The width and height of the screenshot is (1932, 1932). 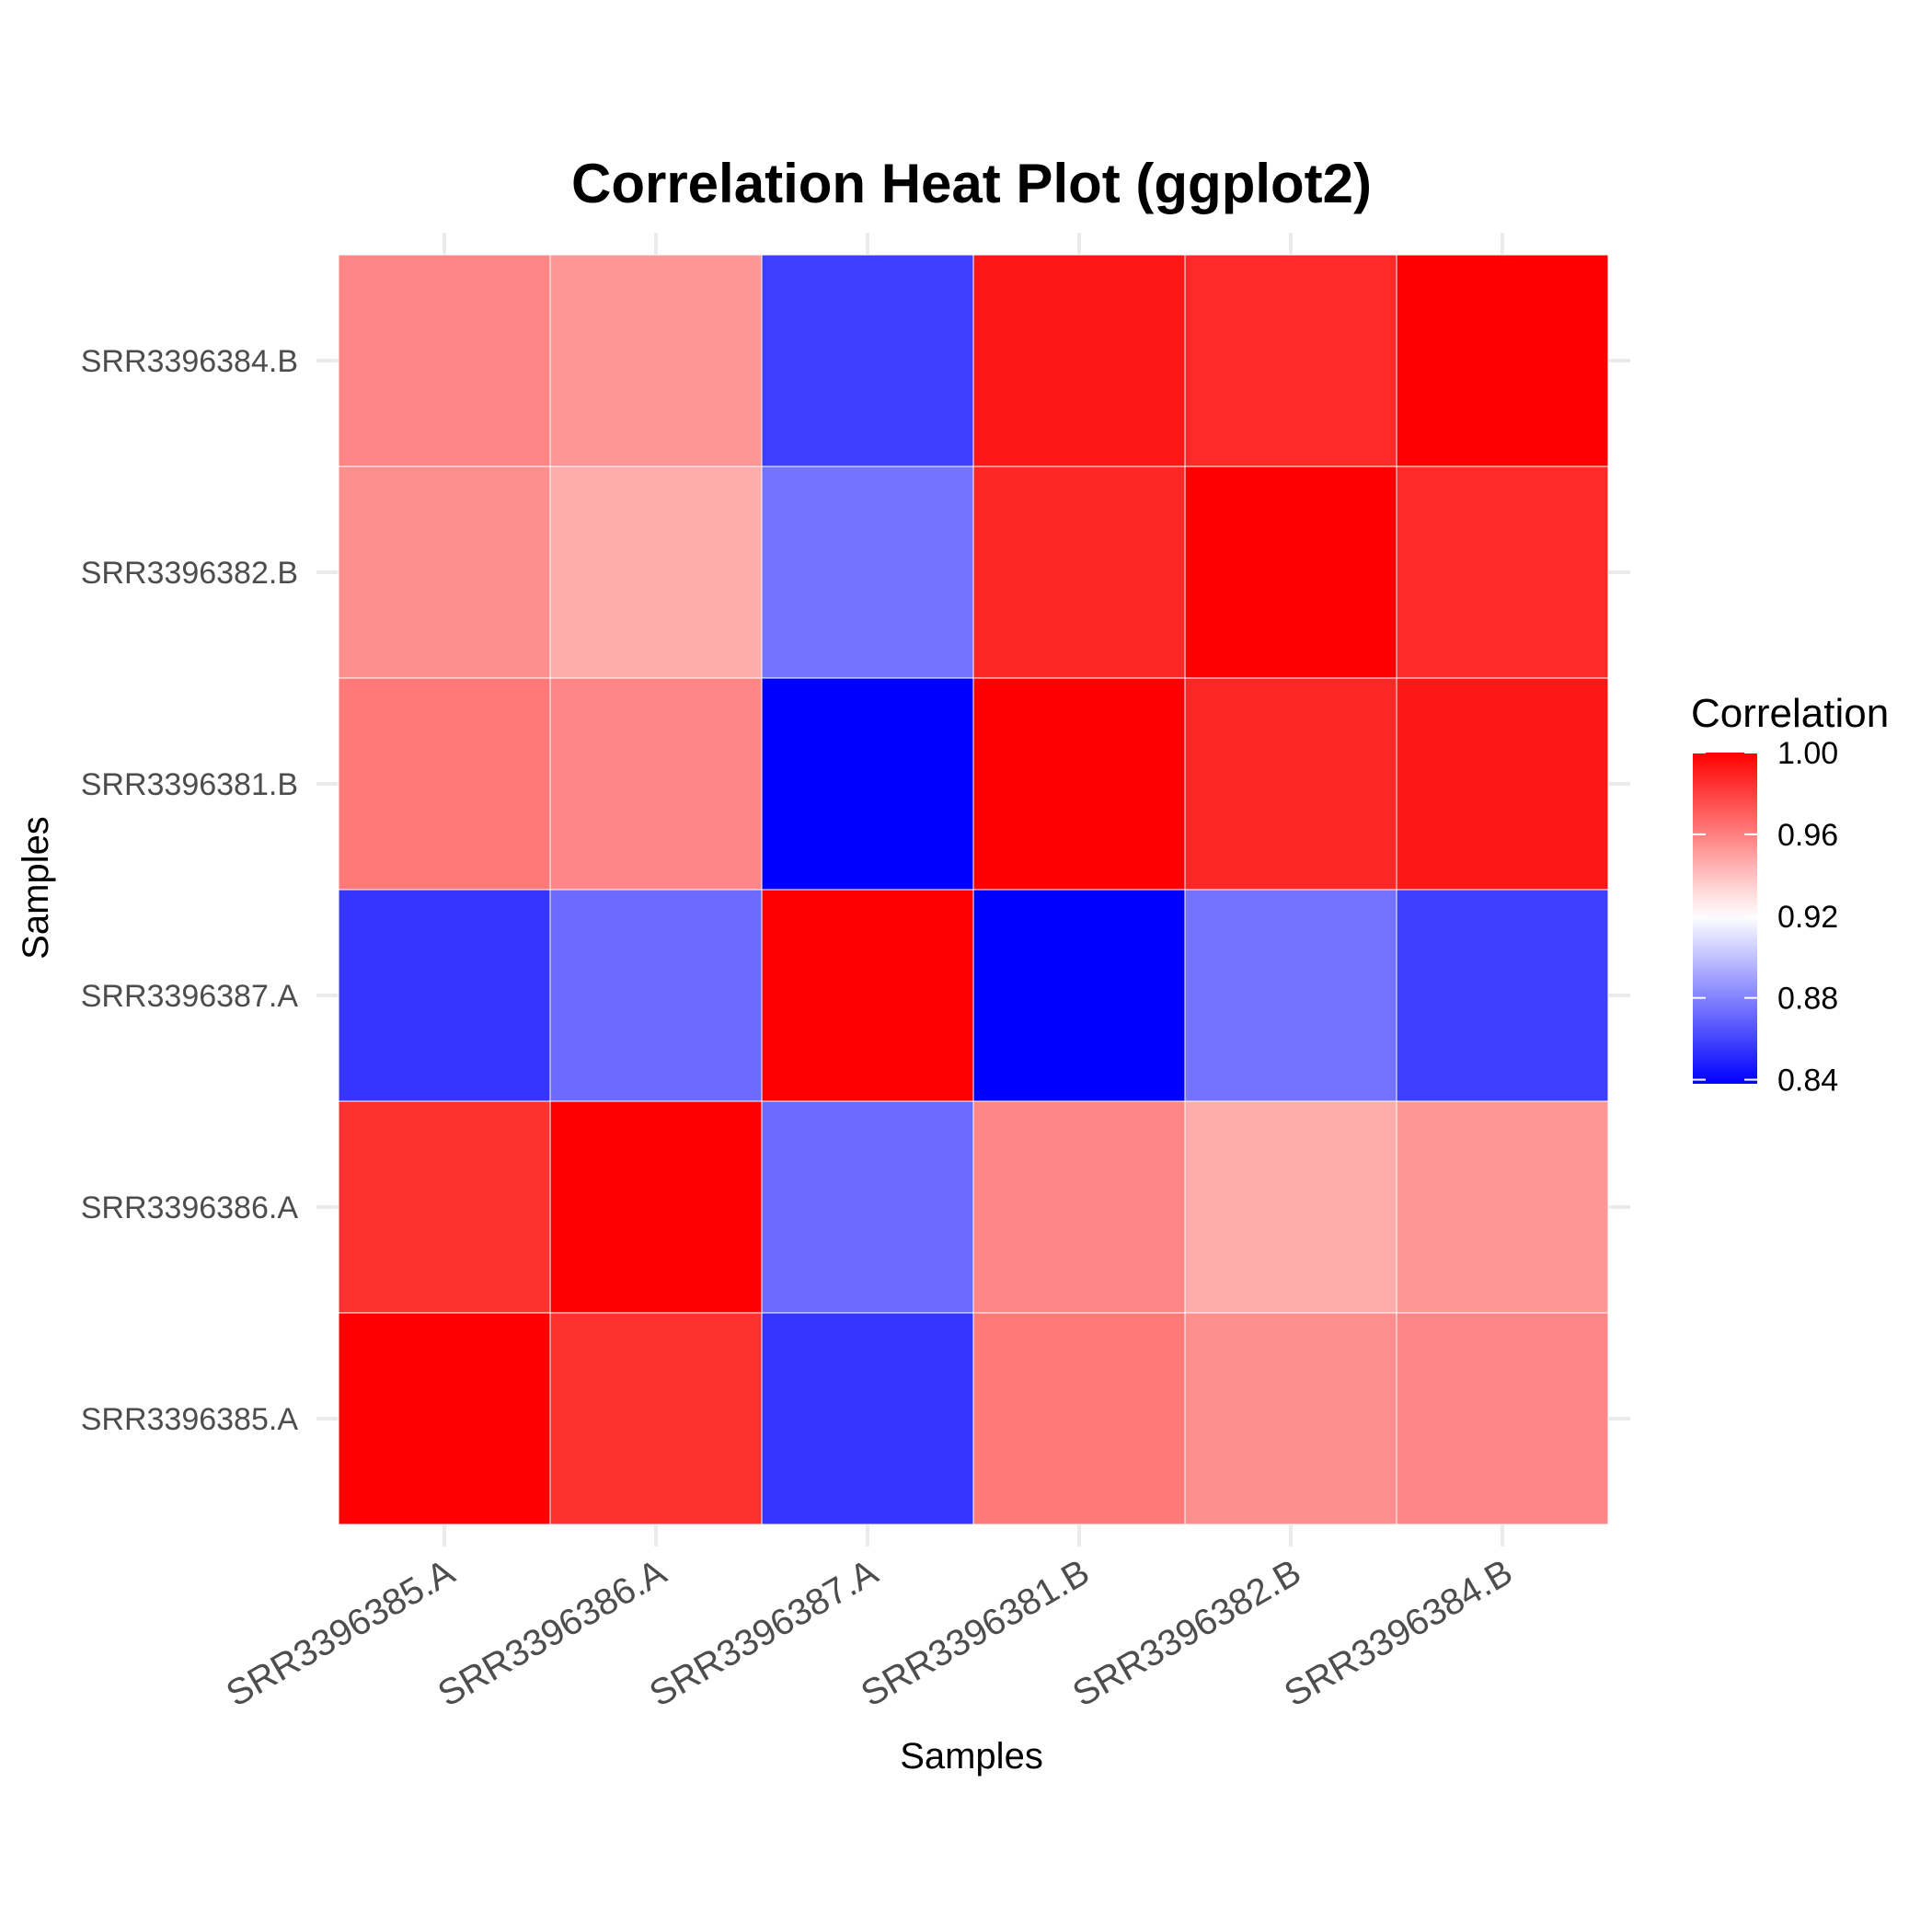 I want to click on y-tick-label: SRR3396381.B, so click(x=189, y=784).